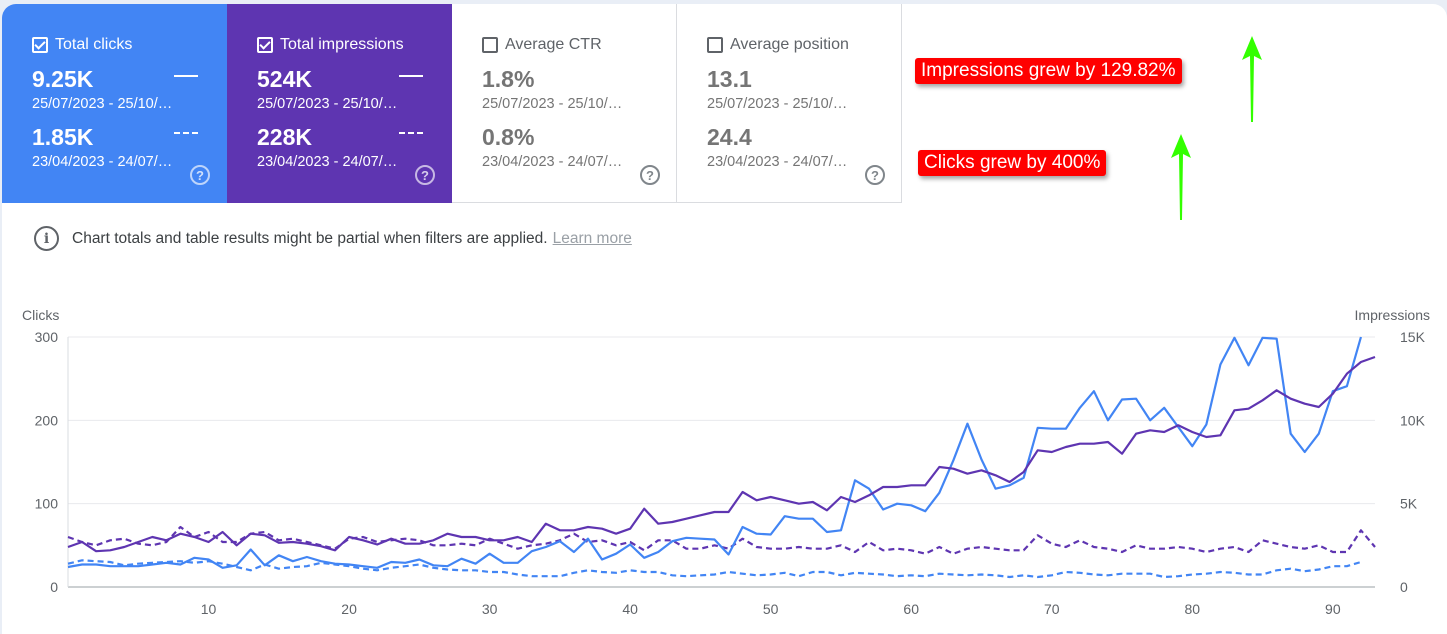  Describe the element at coordinates (1012, 163) in the screenshot. I see `clicks-growth-annotation: Clicks grew by 400%` at that location.